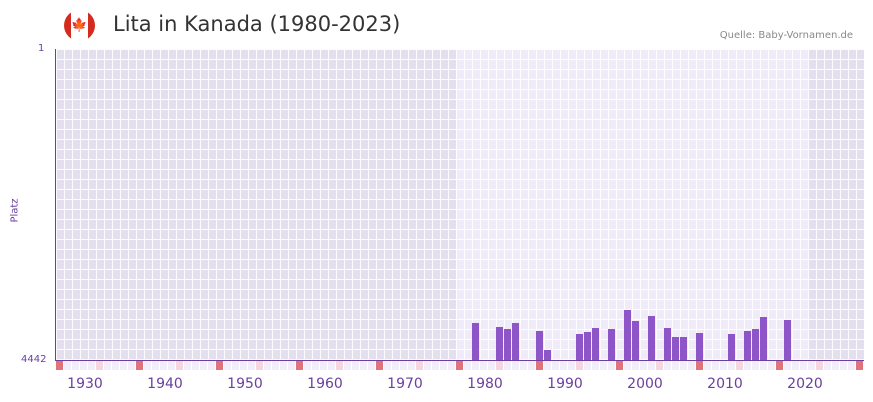  Describe the element at coordinates (34, 359) in the screenshot. I see `y-tick-bottom: 4442` at that location.